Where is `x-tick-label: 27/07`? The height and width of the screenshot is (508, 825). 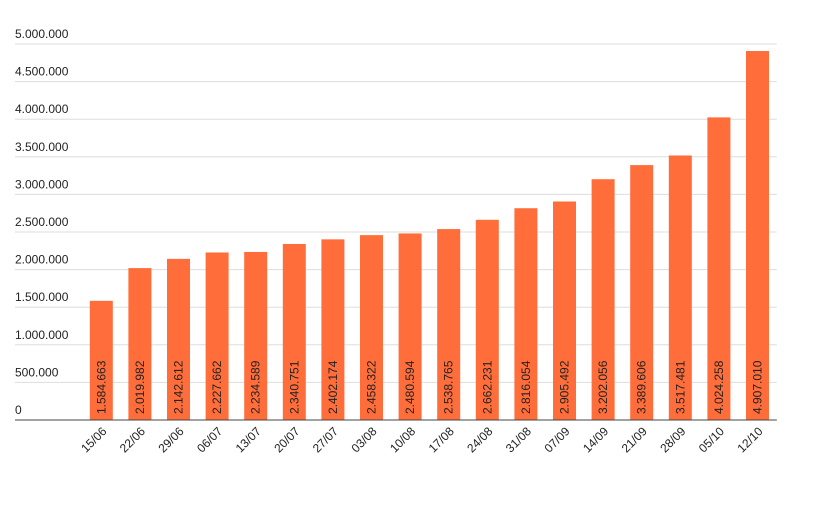 x-tick-label: 27/07 is located at coordinates (325, 439).